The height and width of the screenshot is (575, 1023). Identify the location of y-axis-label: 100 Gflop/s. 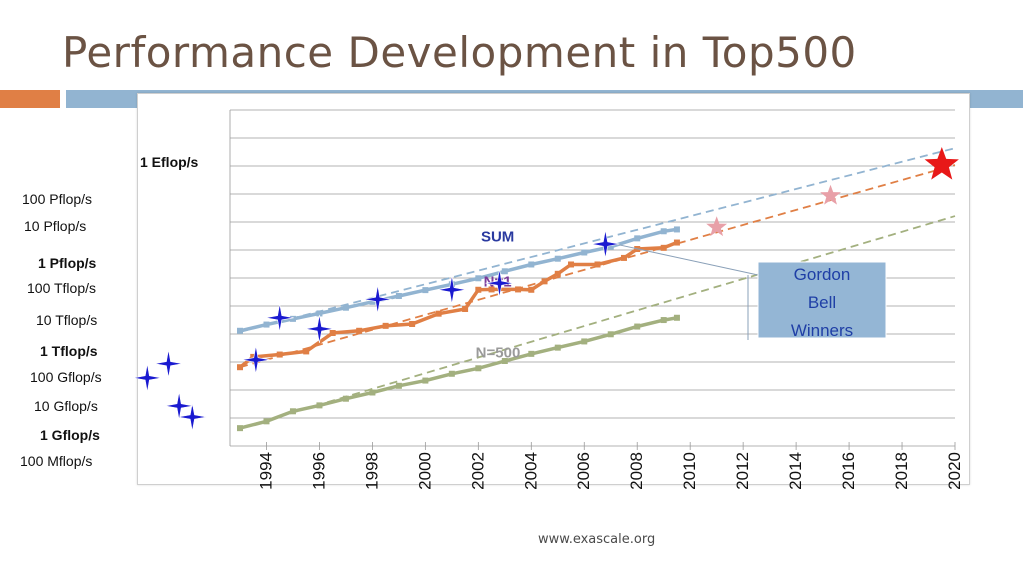
(66, 377).